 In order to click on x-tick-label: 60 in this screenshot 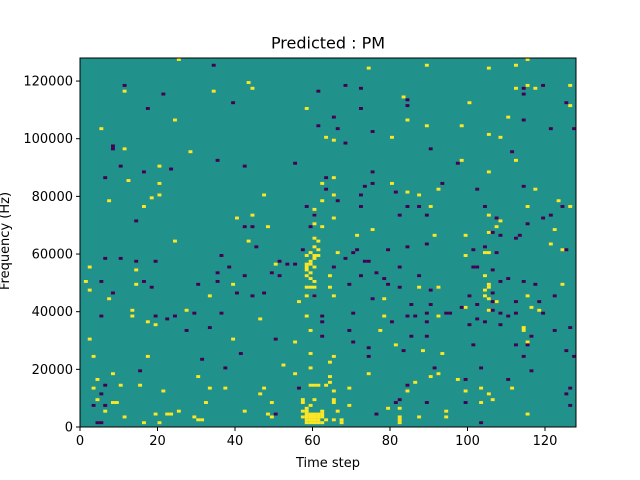, I will do `click(312, 441)`.